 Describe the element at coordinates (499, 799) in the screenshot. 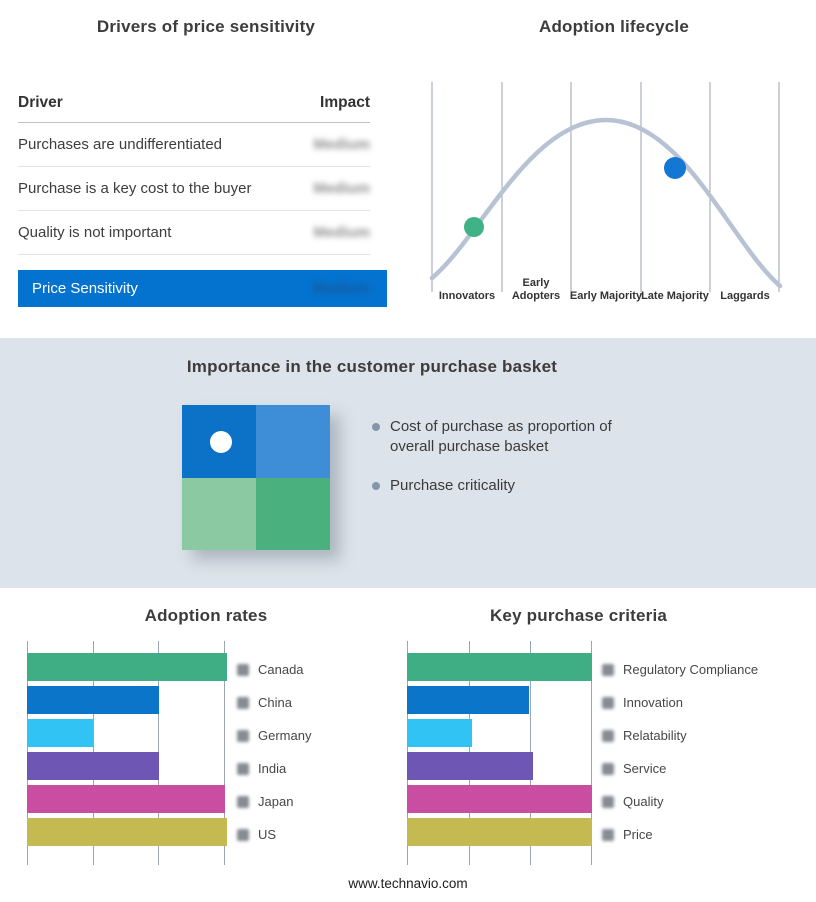

I see `bar-quality` at that location.